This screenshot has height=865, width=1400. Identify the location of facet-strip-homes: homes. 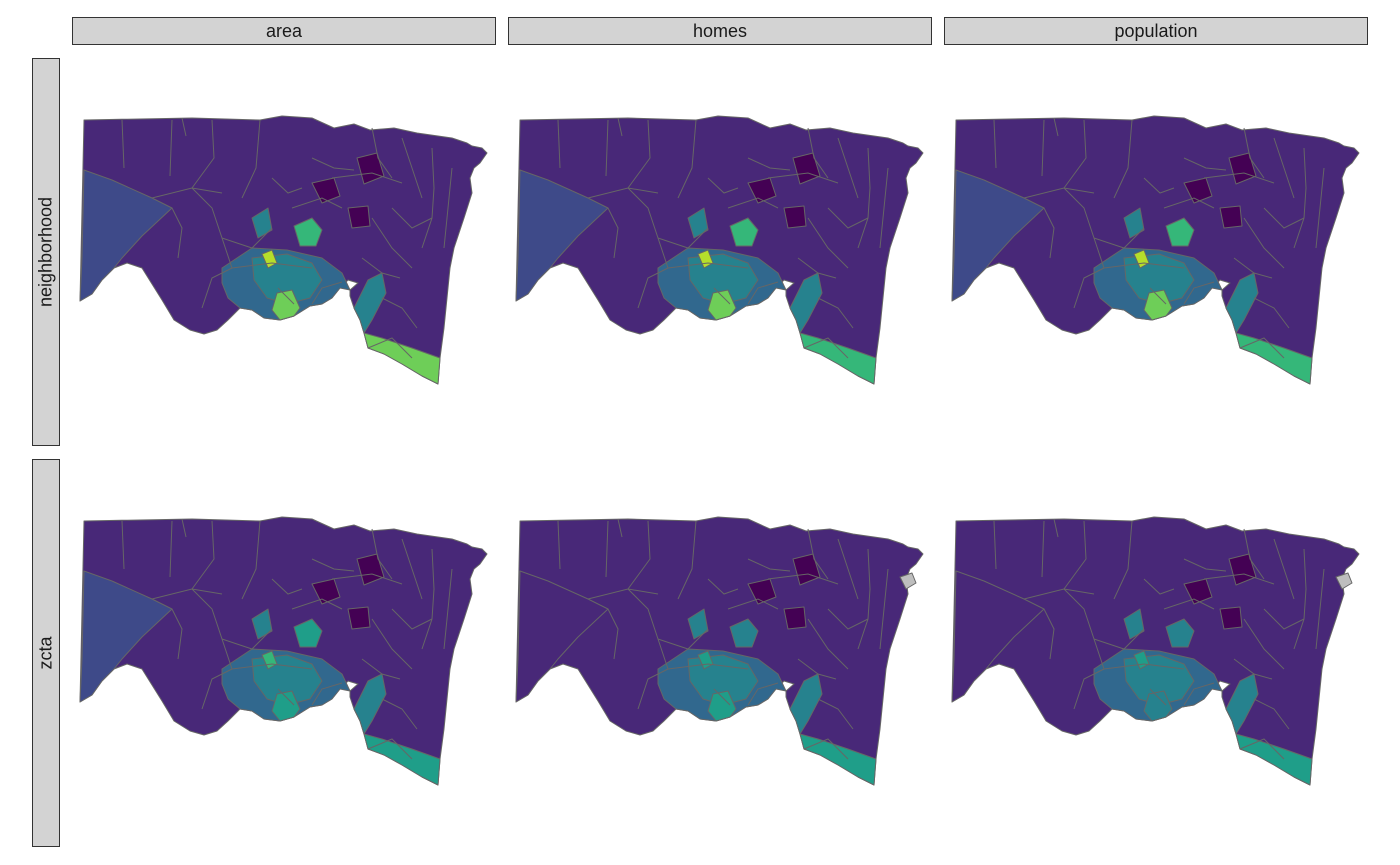
(720, 31).